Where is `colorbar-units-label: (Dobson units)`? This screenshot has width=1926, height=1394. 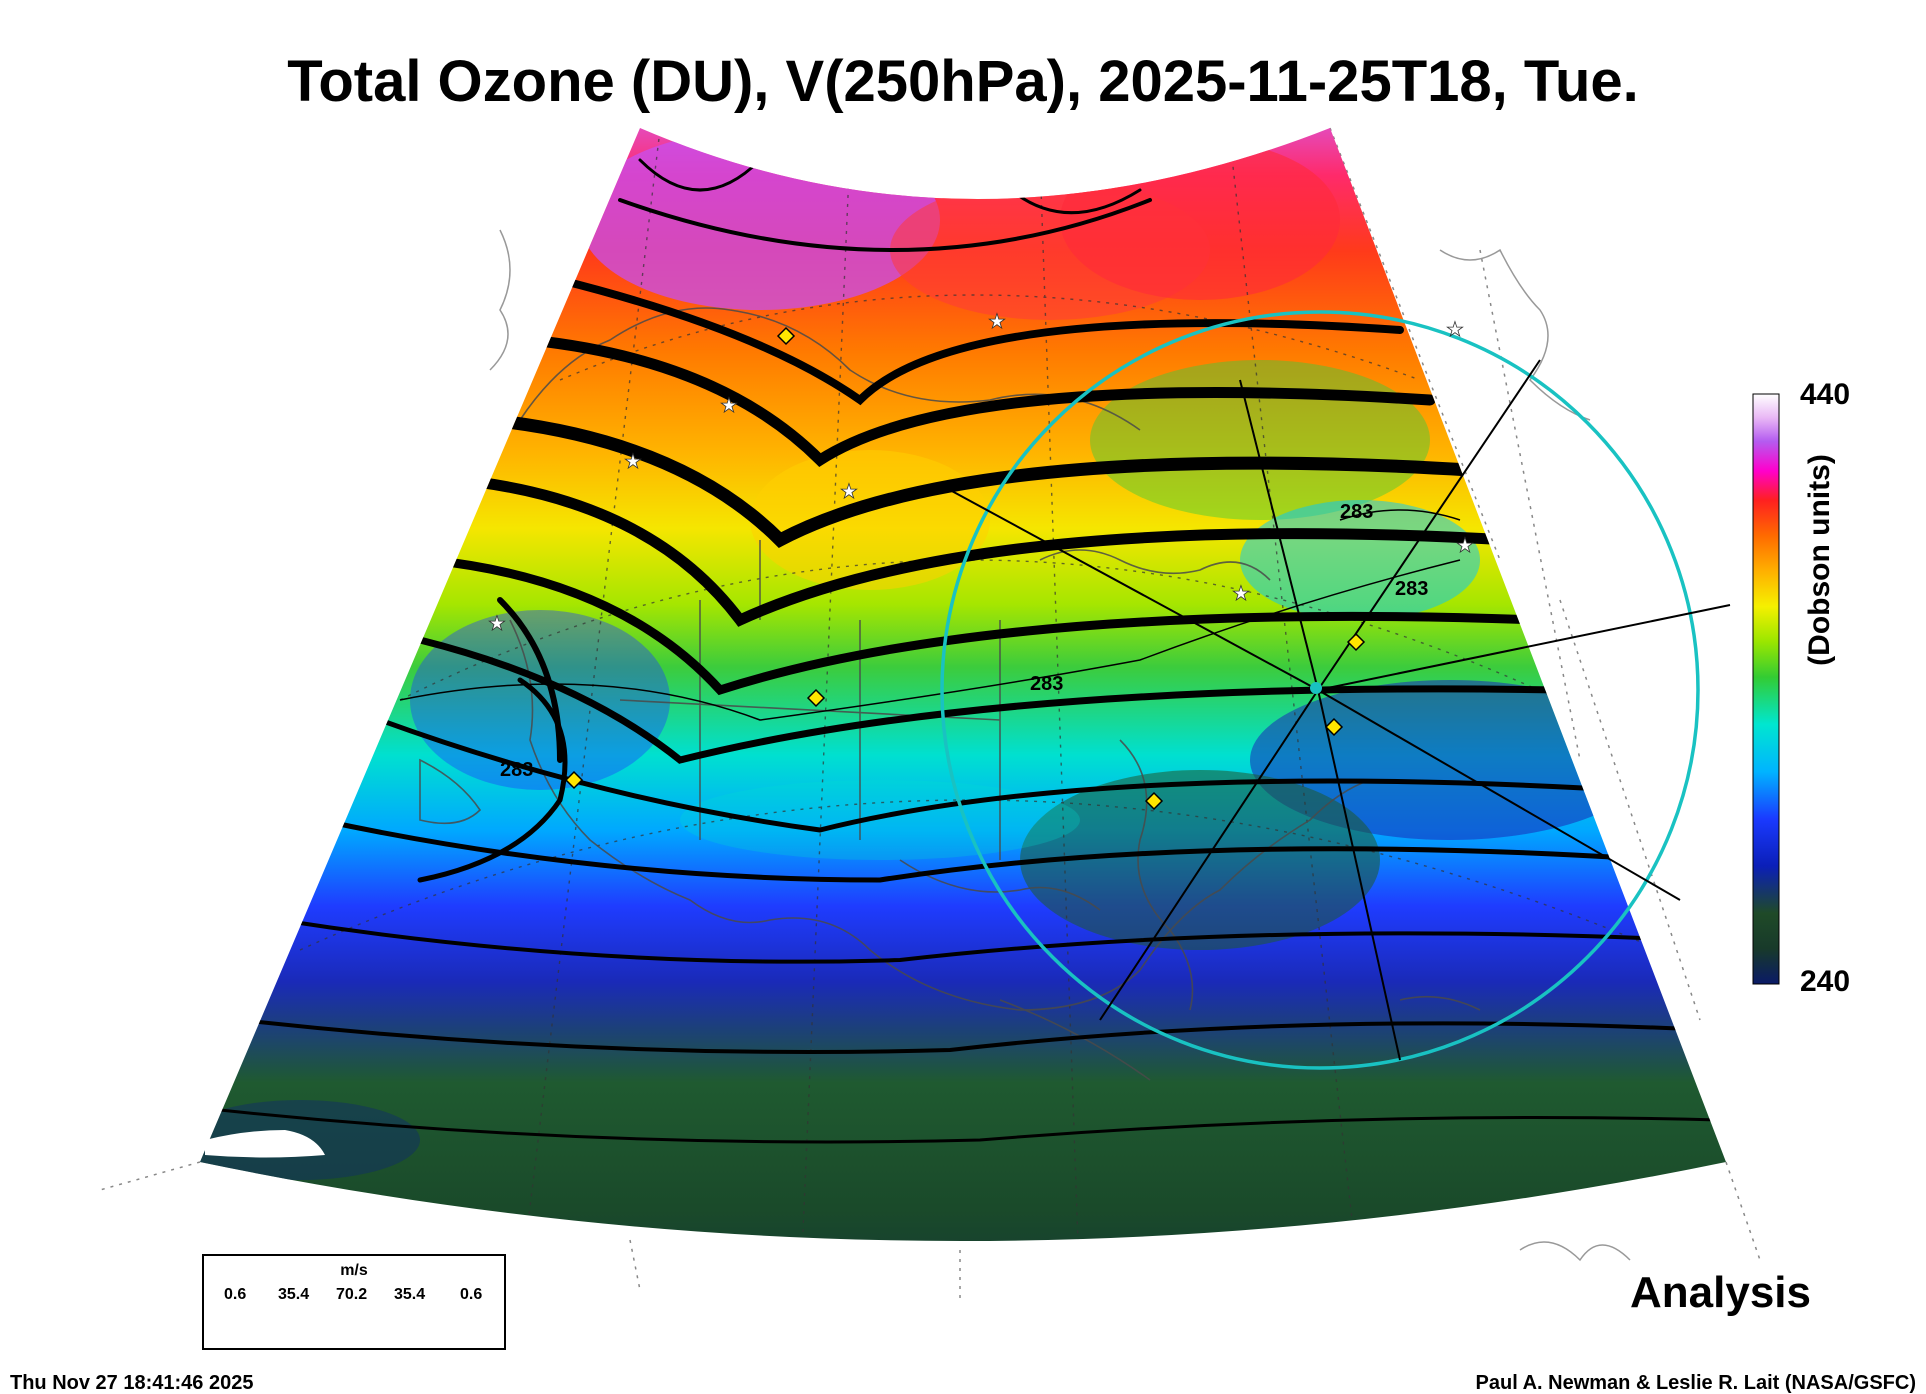 colorbar-units-label: (Dobson units) is located at coordinates (1819, 560).